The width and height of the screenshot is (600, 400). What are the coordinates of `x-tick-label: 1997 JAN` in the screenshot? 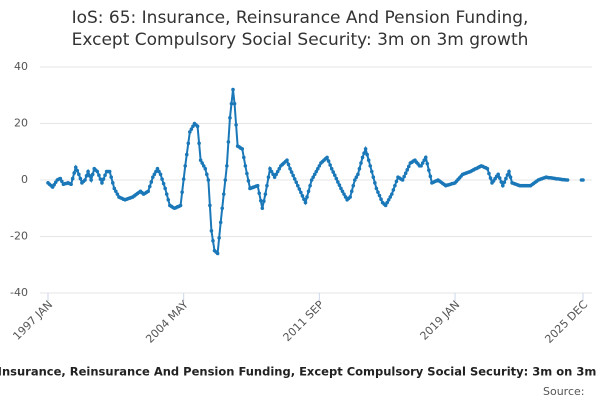 It's located at (32, 320).